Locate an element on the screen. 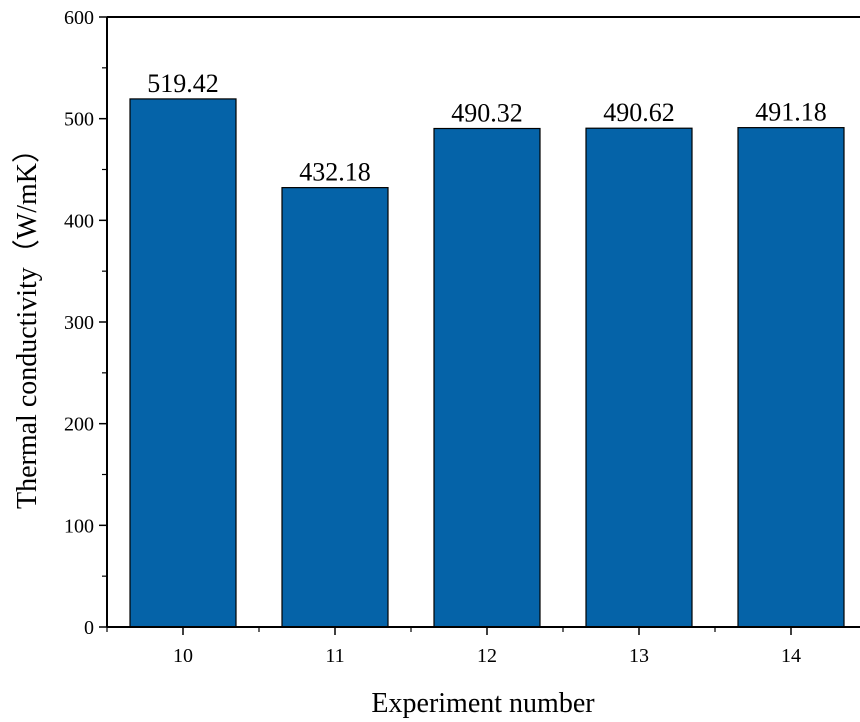 The image size is (860, 722). y-tick-label-400: 400 is located at coordinates (79, 221).